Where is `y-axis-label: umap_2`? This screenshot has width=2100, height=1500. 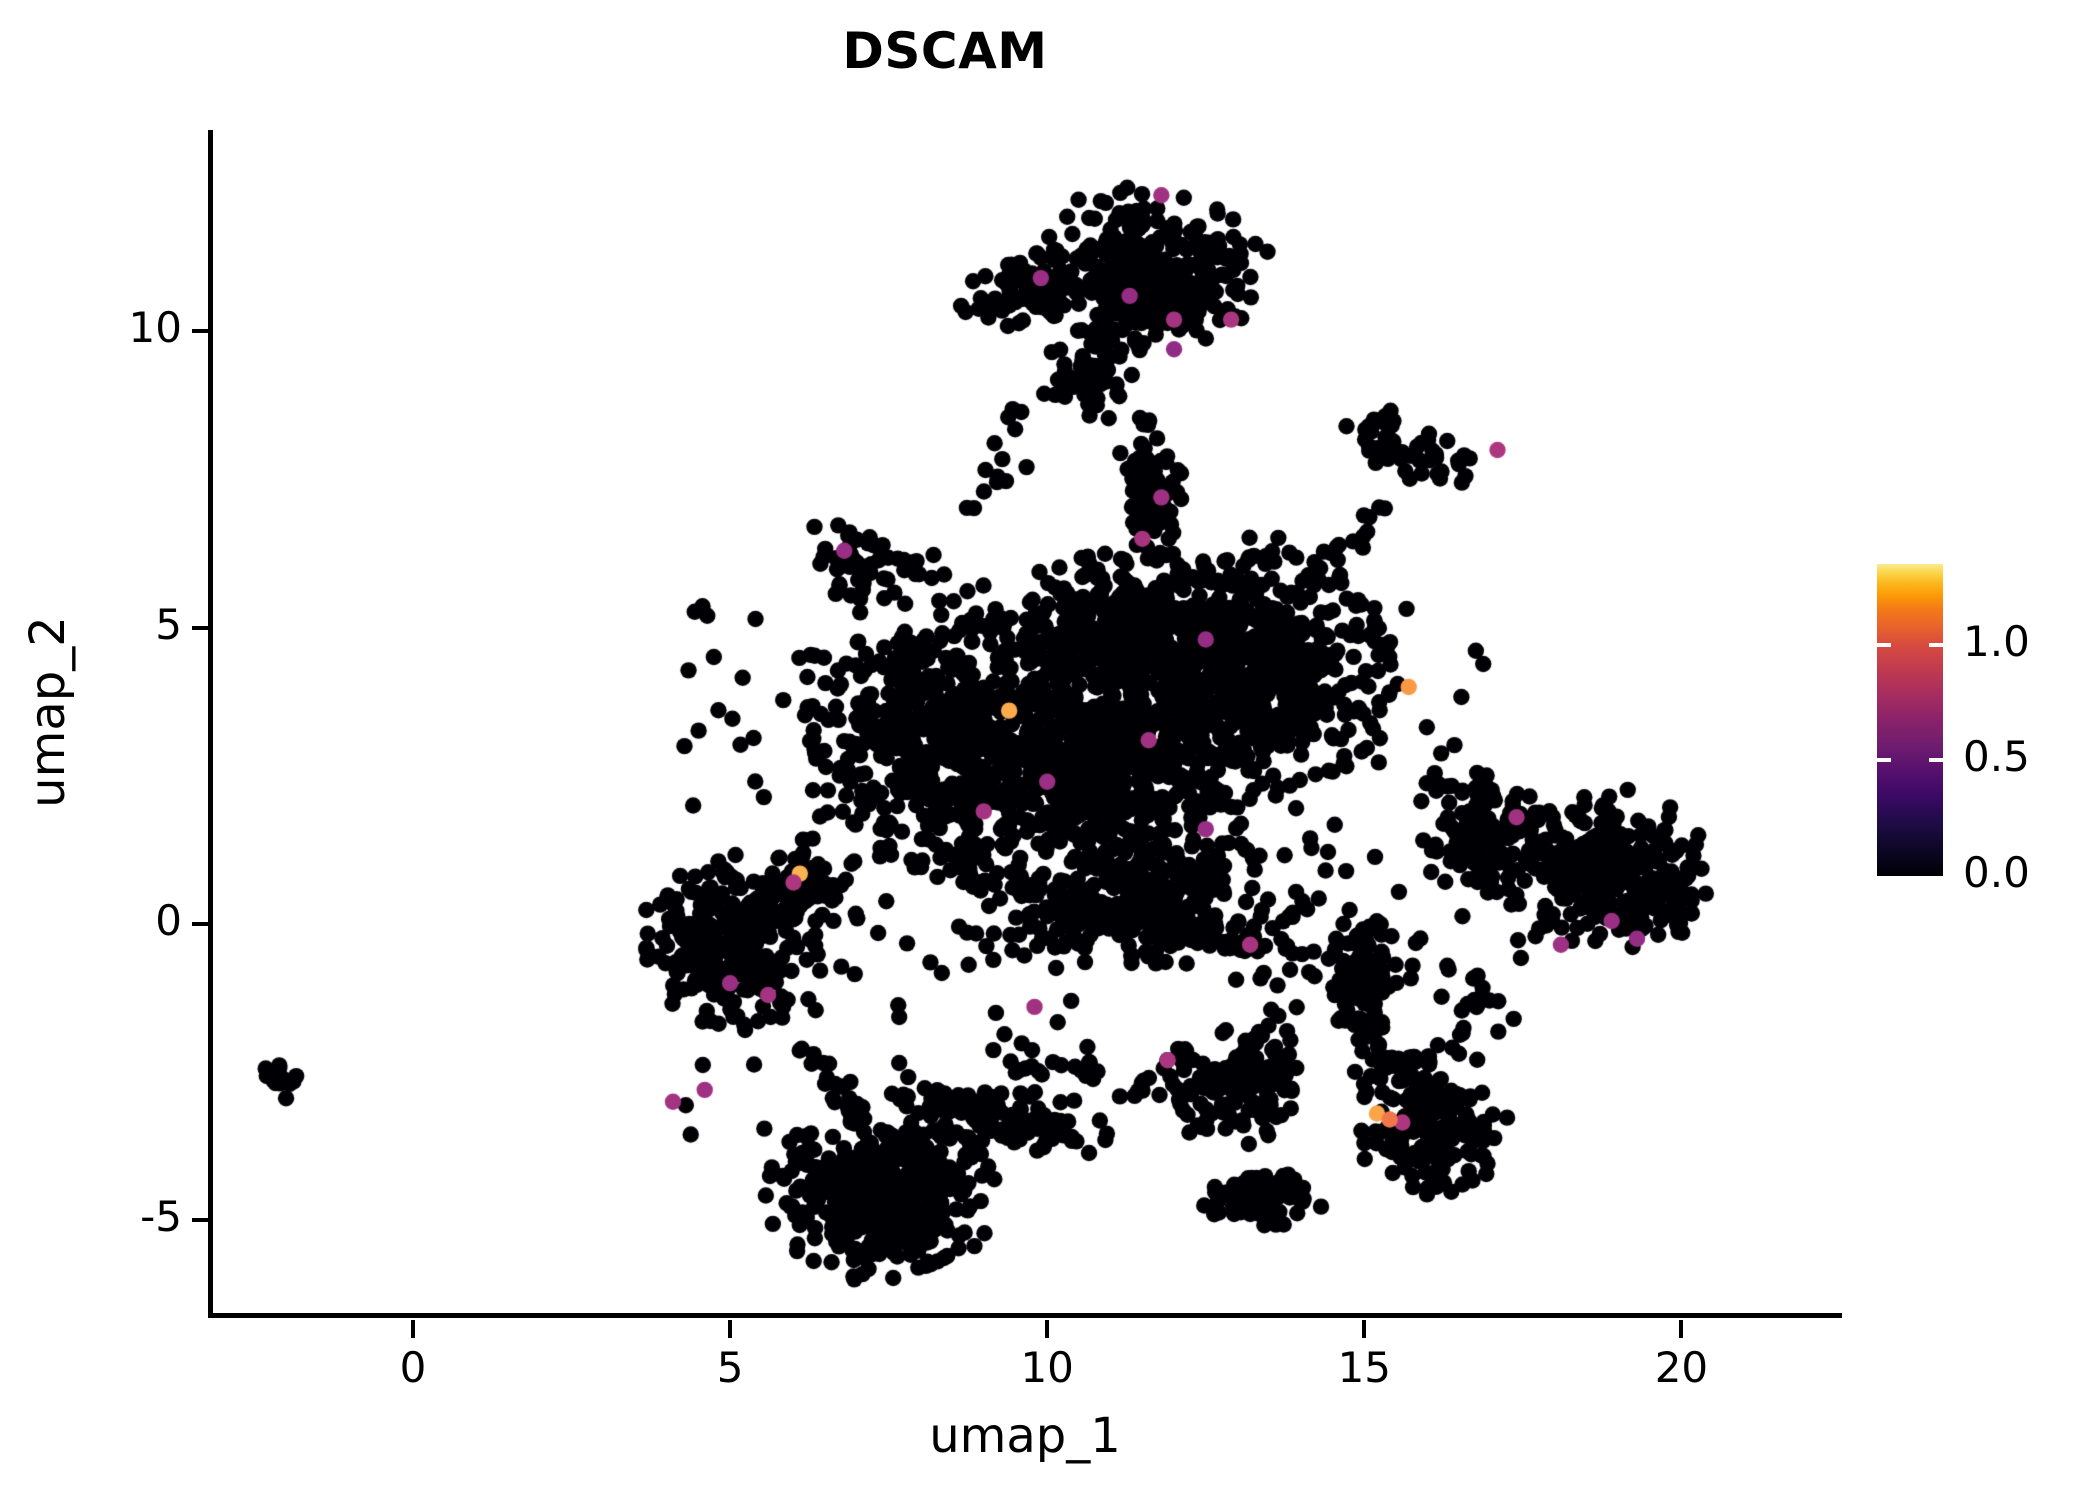 y-axis-label: umap_2 is located at coordinates (48, 712).